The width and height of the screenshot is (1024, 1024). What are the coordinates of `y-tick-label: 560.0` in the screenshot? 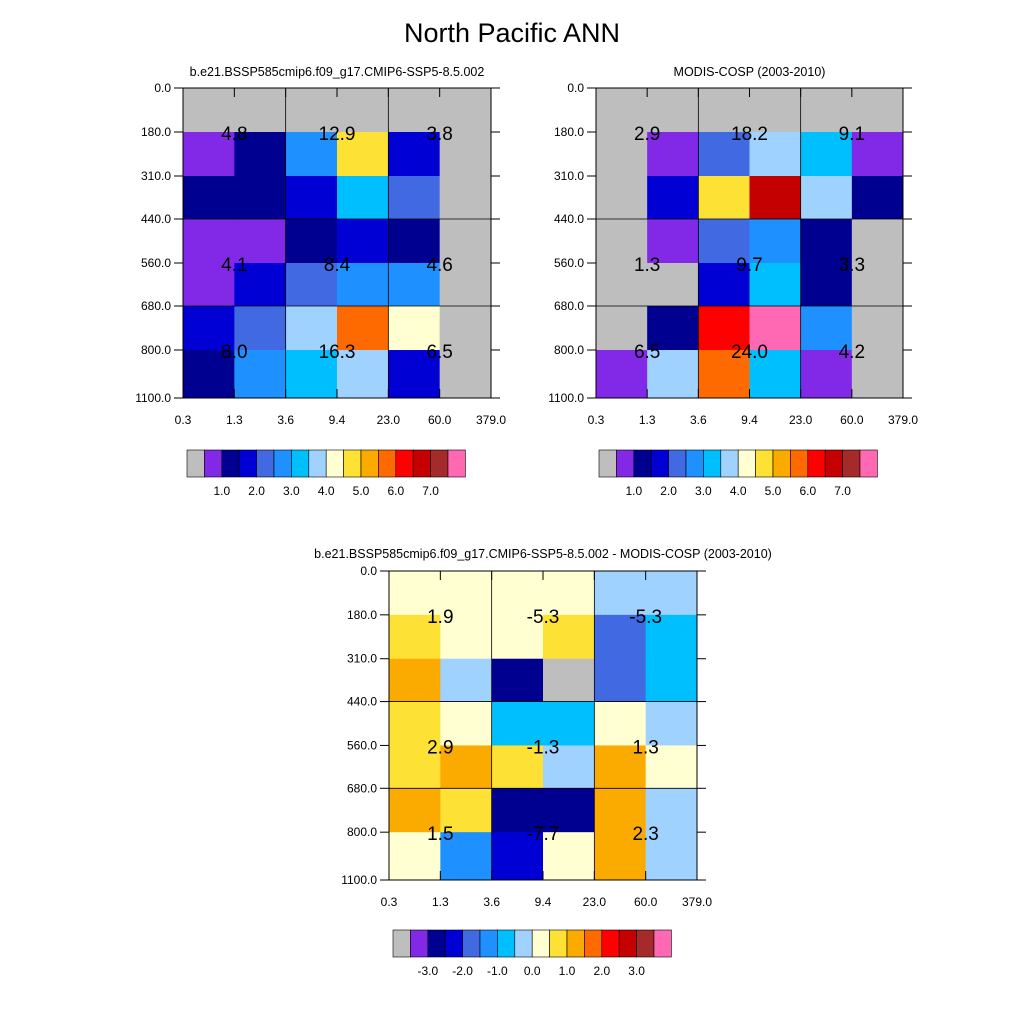 It's located at (362, 745).